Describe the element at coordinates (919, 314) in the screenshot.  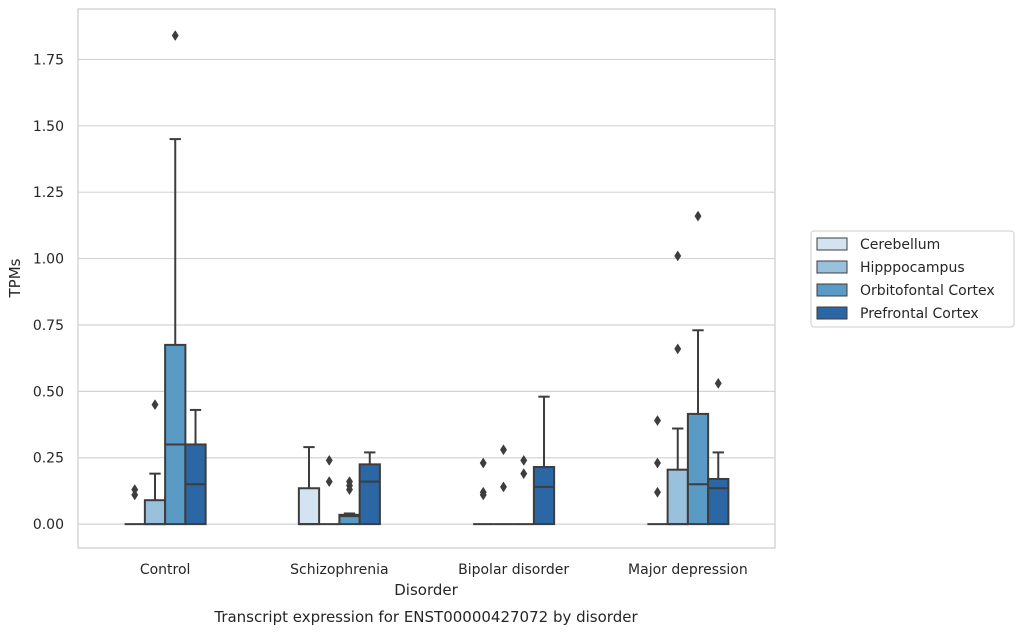
I see `legend-label: Prefrontal Cortex` at that location.